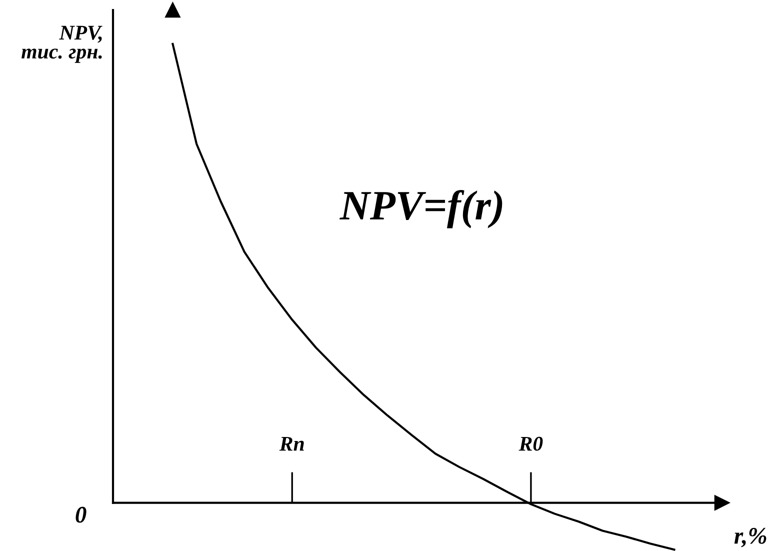 The width and height of the screenshot is (770, 551). I want to click on text: 0, so click(81, 514).